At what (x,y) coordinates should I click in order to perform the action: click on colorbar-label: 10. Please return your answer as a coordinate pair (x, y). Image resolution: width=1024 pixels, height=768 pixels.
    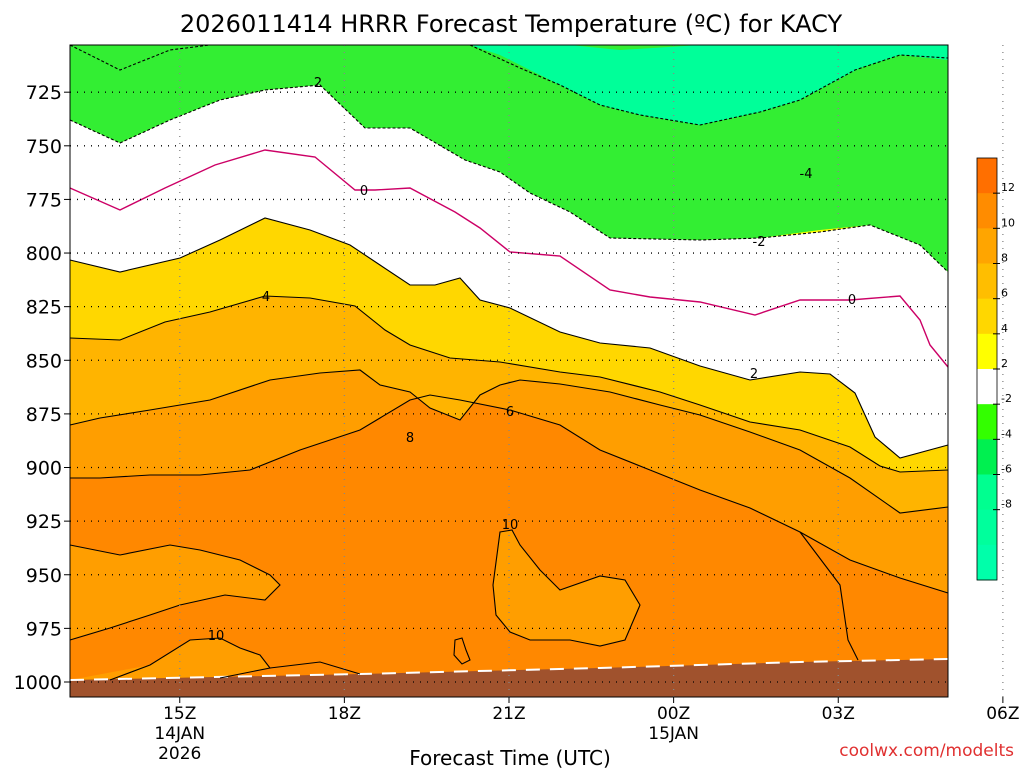
    Looking at the image, I should click on (1008, 222).